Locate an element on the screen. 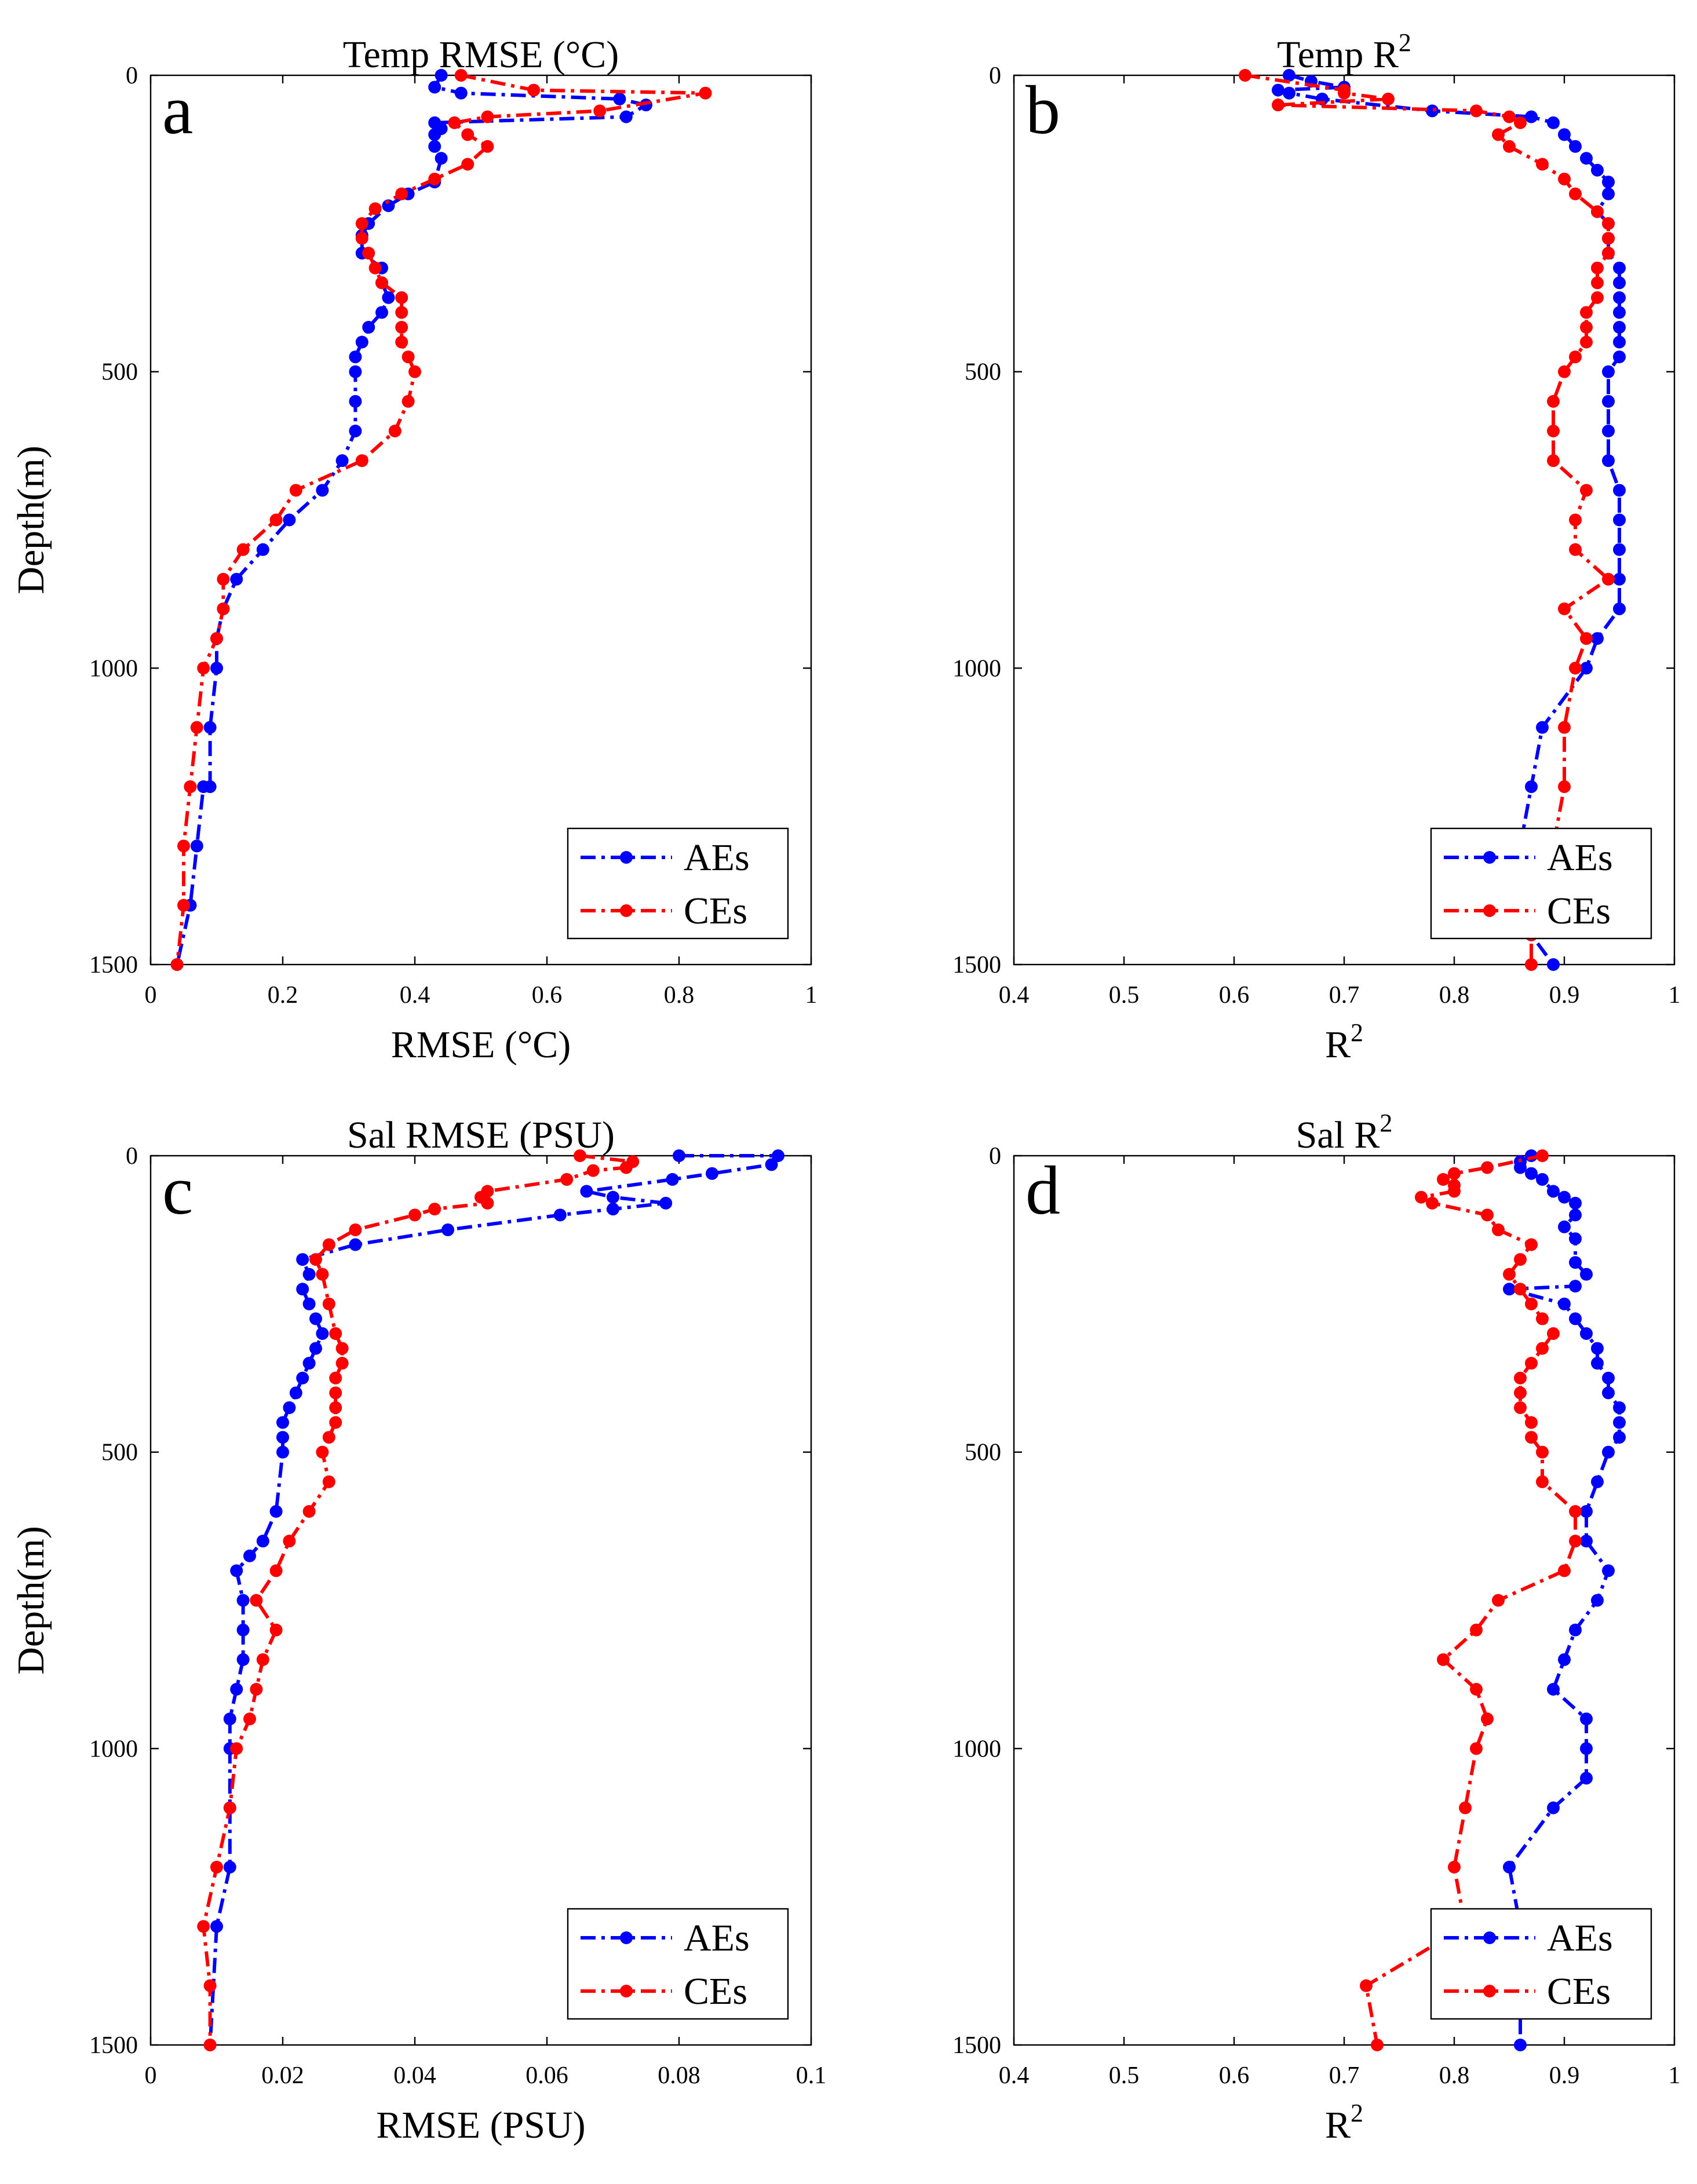 The image size is (1697, 2184). legend-entry-aes: AEs is located at coordinates (666, 1938).